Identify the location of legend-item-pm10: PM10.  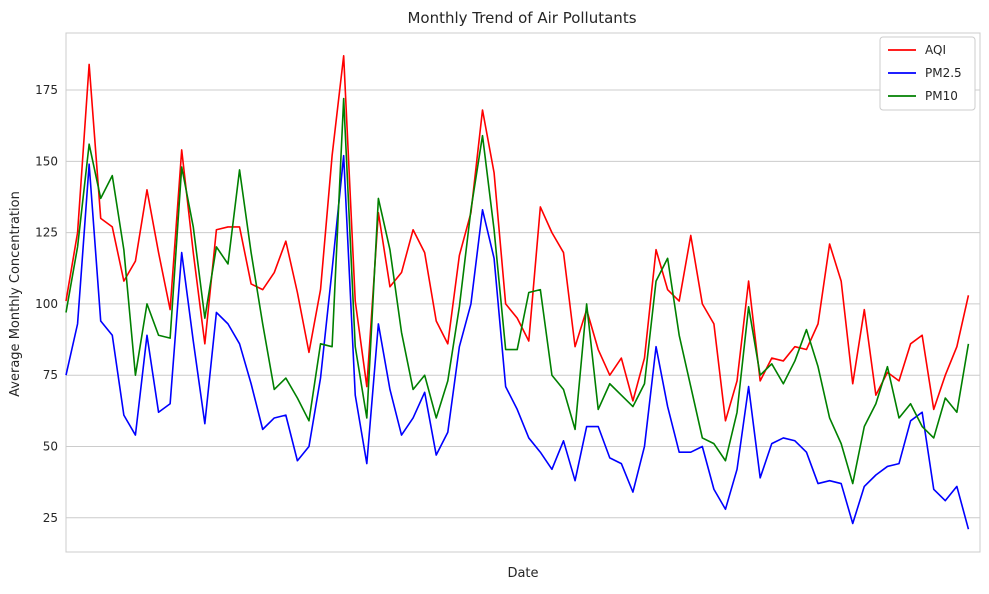
(923, 96).